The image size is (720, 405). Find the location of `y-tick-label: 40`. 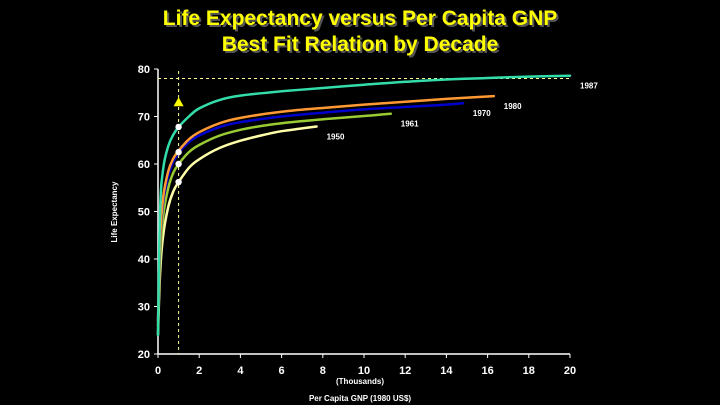

y-tick-label: 40 is located at coordinates (144, 260).